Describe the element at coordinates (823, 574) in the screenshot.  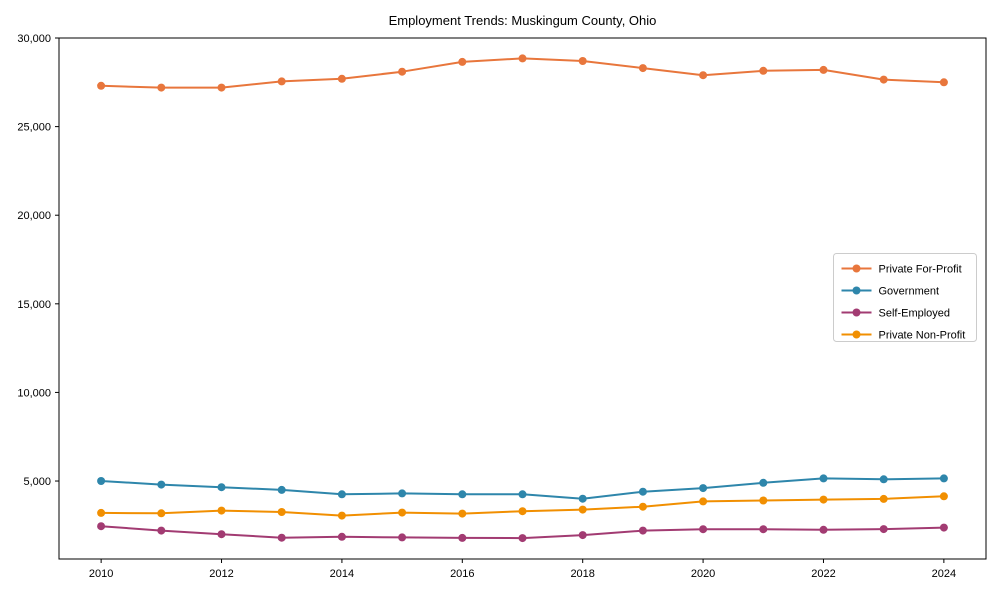
I see `x-tick-label: 2022` at that location.